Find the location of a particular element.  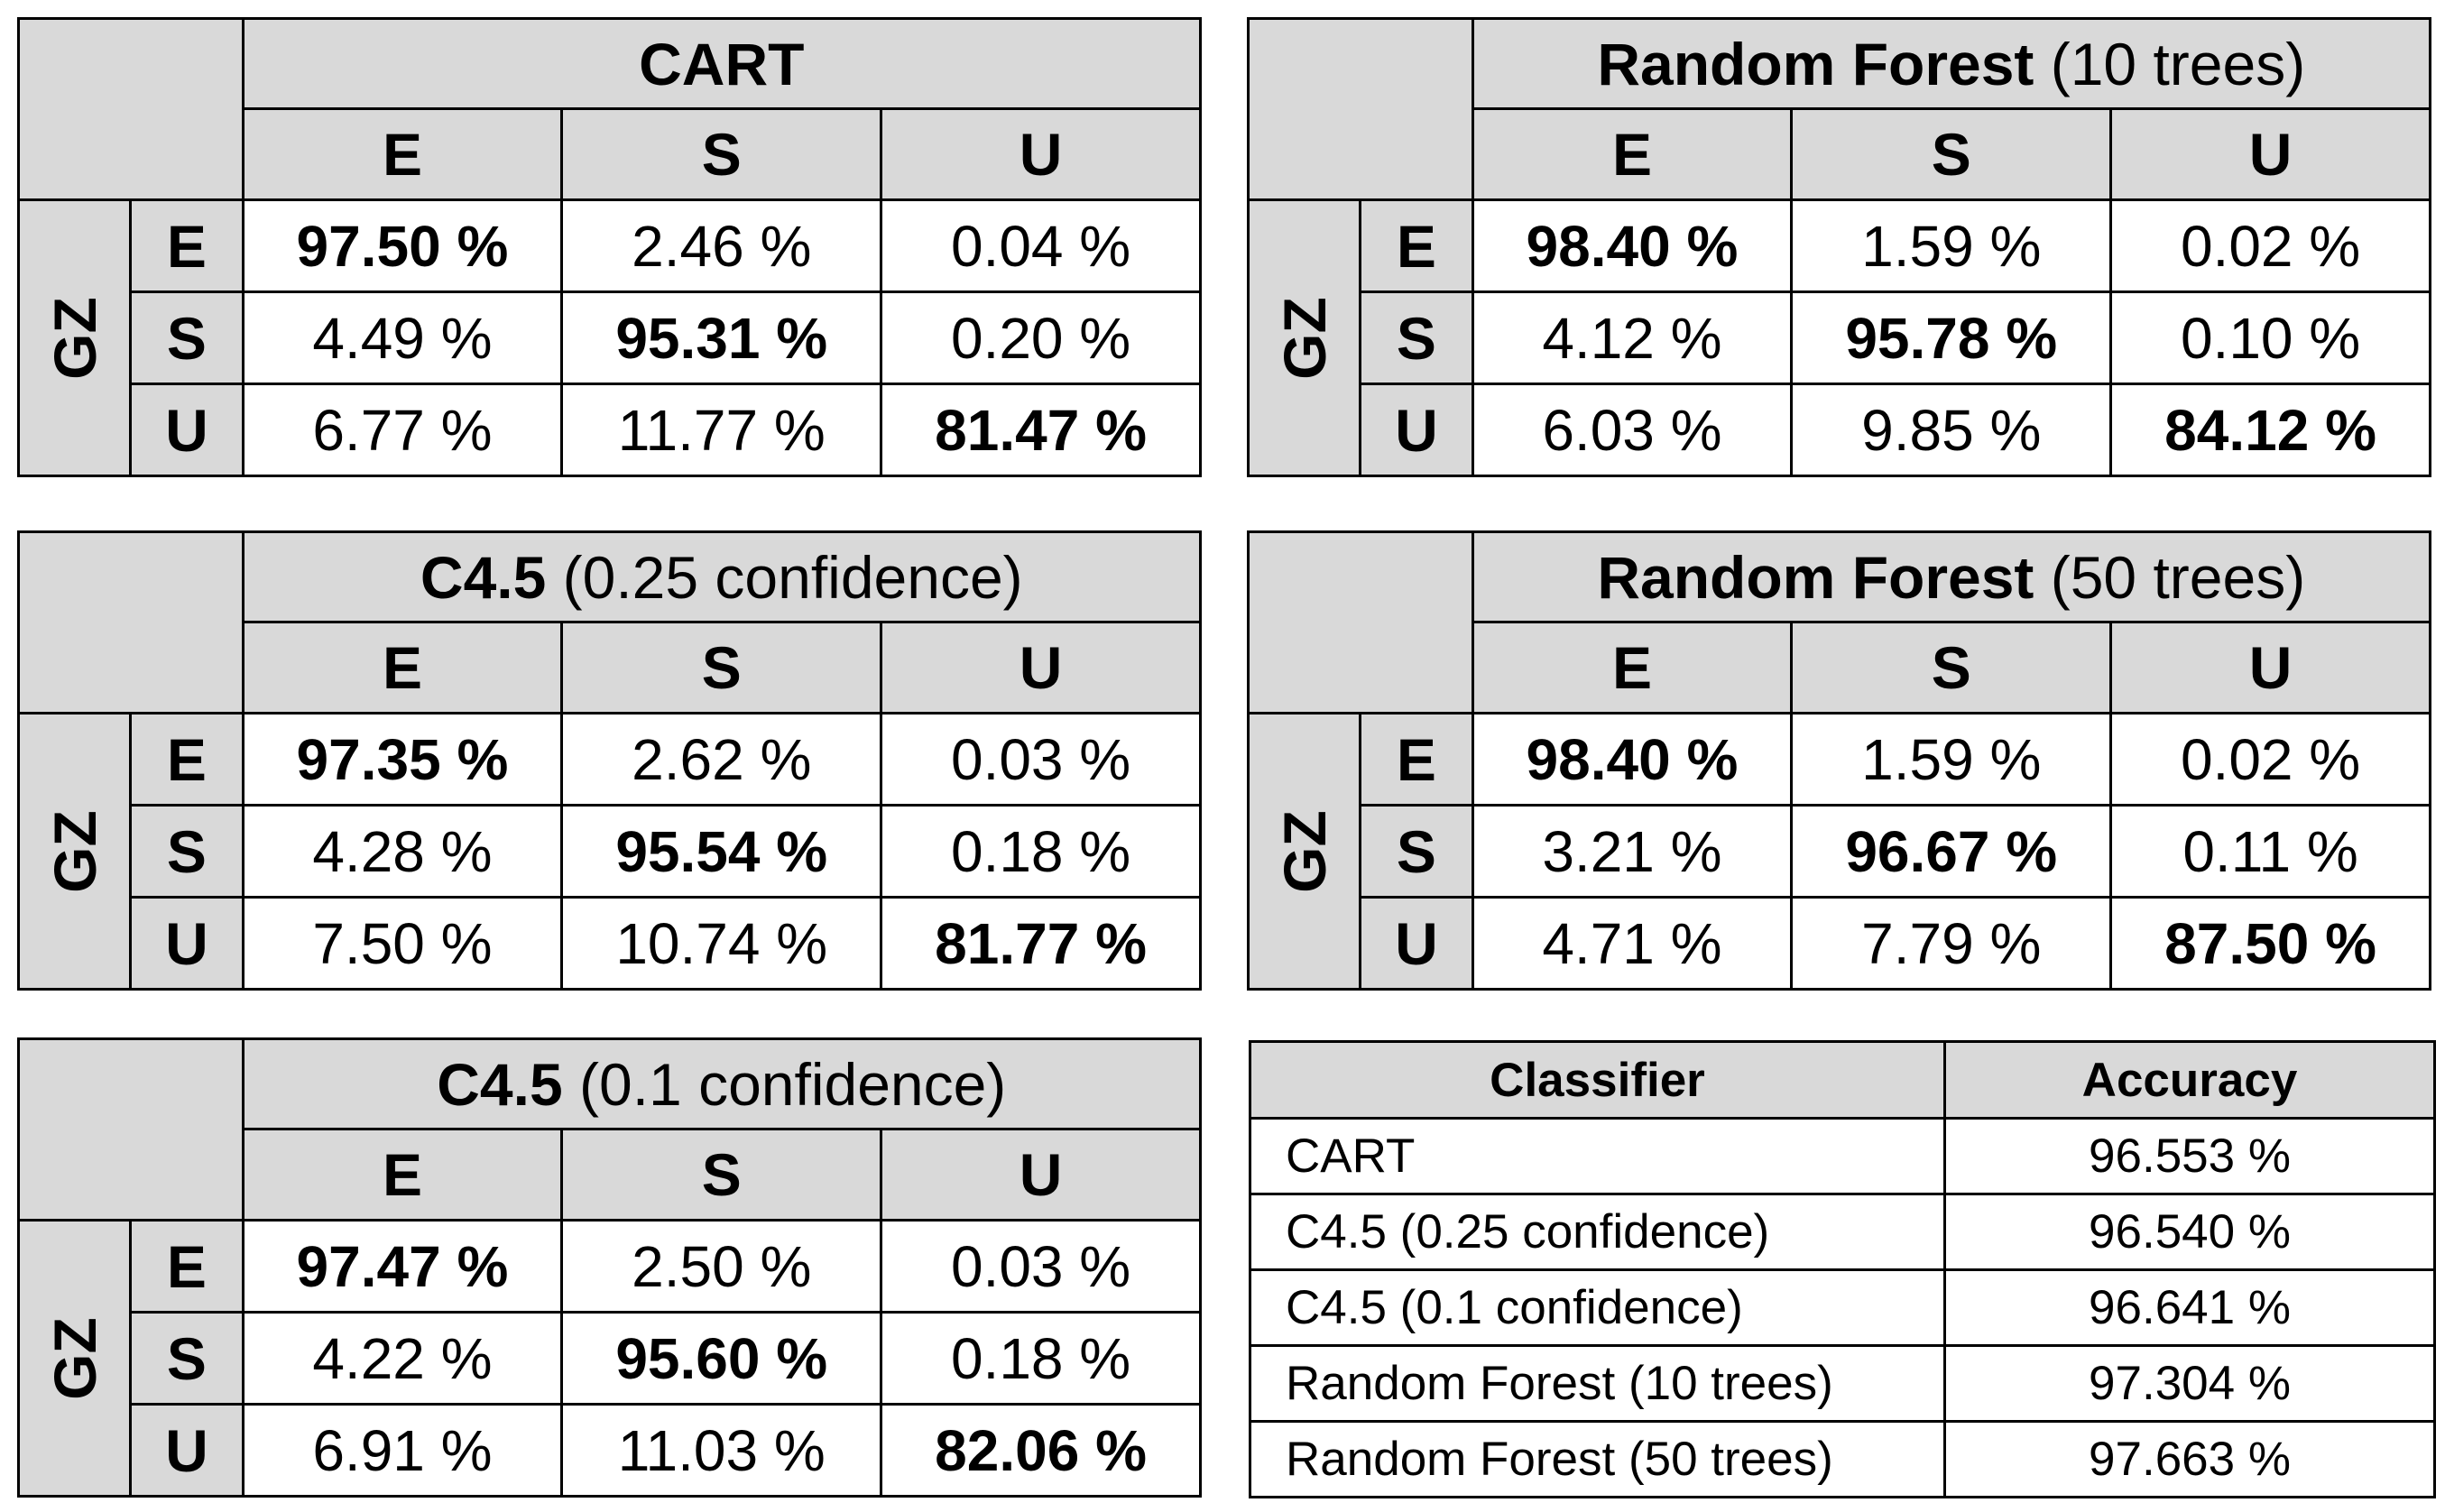

matrix-cell: 2.46 % is located at coordinates (721, 245).